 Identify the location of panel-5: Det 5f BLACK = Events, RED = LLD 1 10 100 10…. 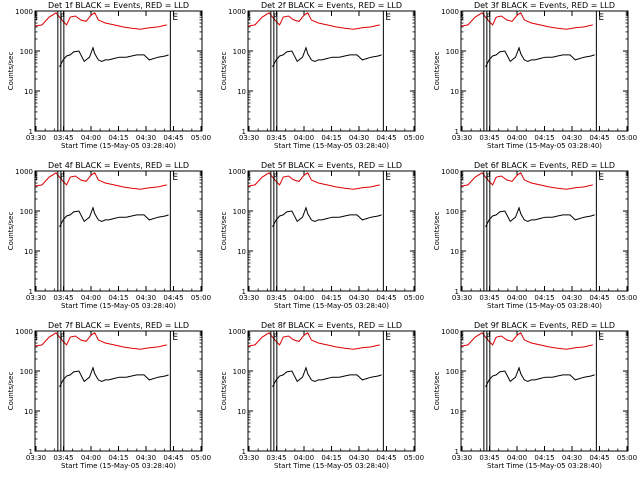
(322, 235).